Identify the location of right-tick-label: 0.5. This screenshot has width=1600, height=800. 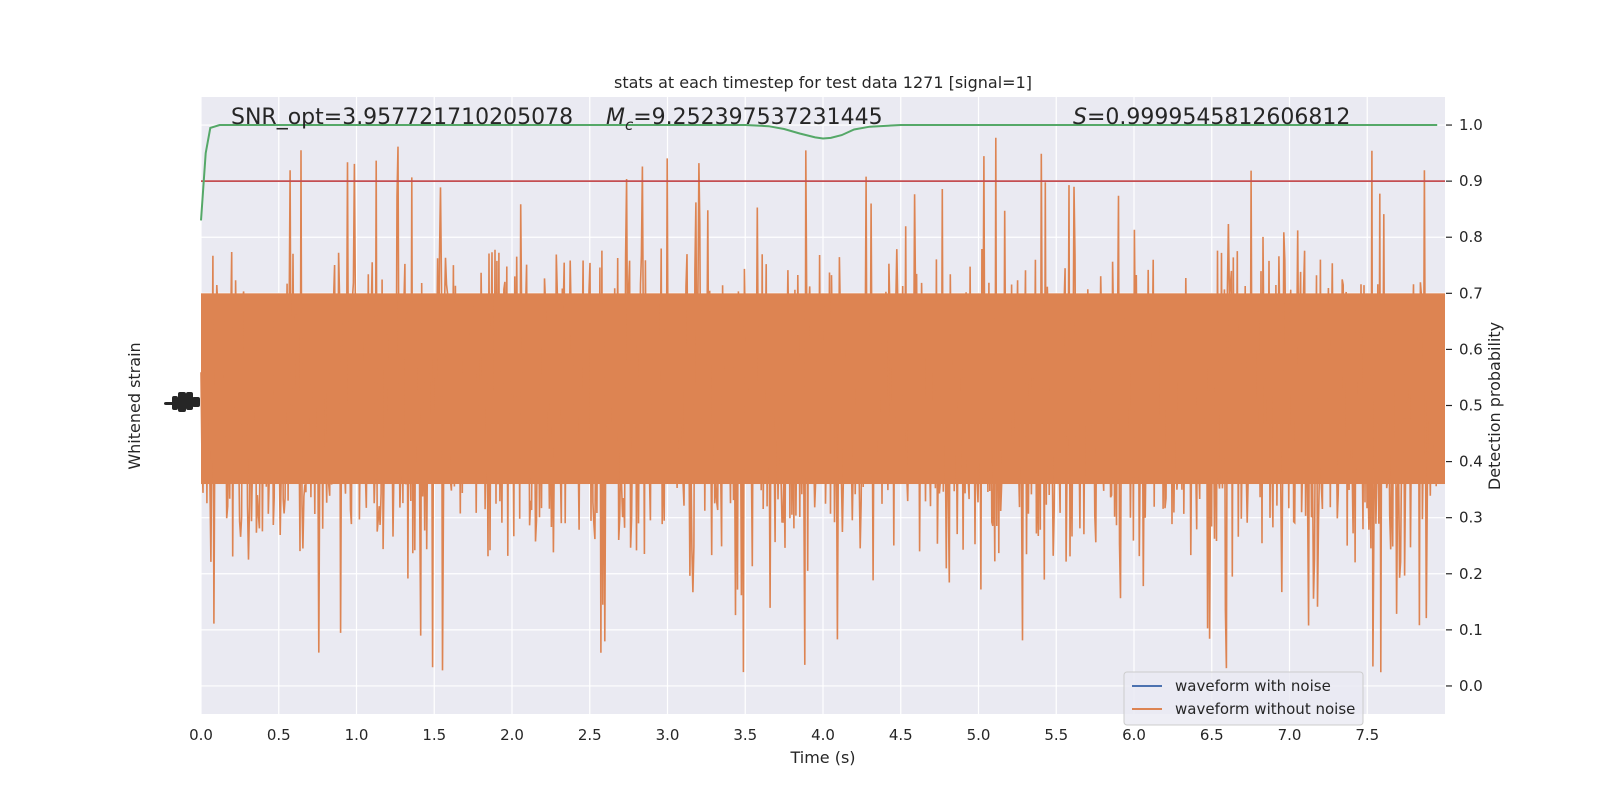
(1471, 406).